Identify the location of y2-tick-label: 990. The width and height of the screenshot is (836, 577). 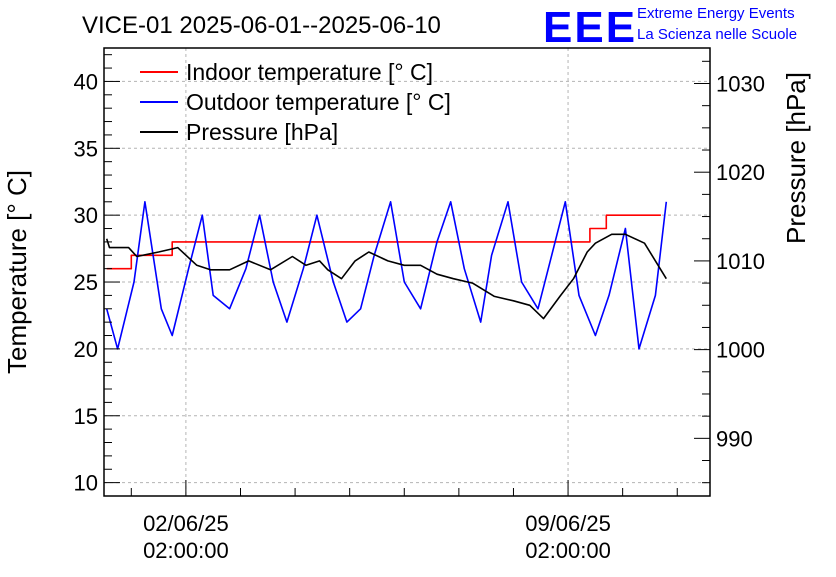
(734, 438).